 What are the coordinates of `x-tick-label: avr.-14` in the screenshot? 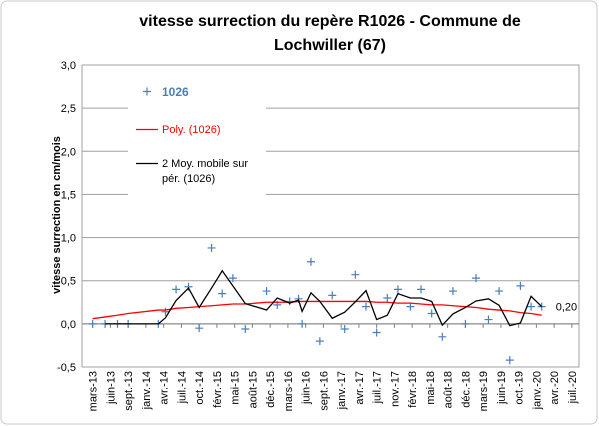 It's located at (165, 388).